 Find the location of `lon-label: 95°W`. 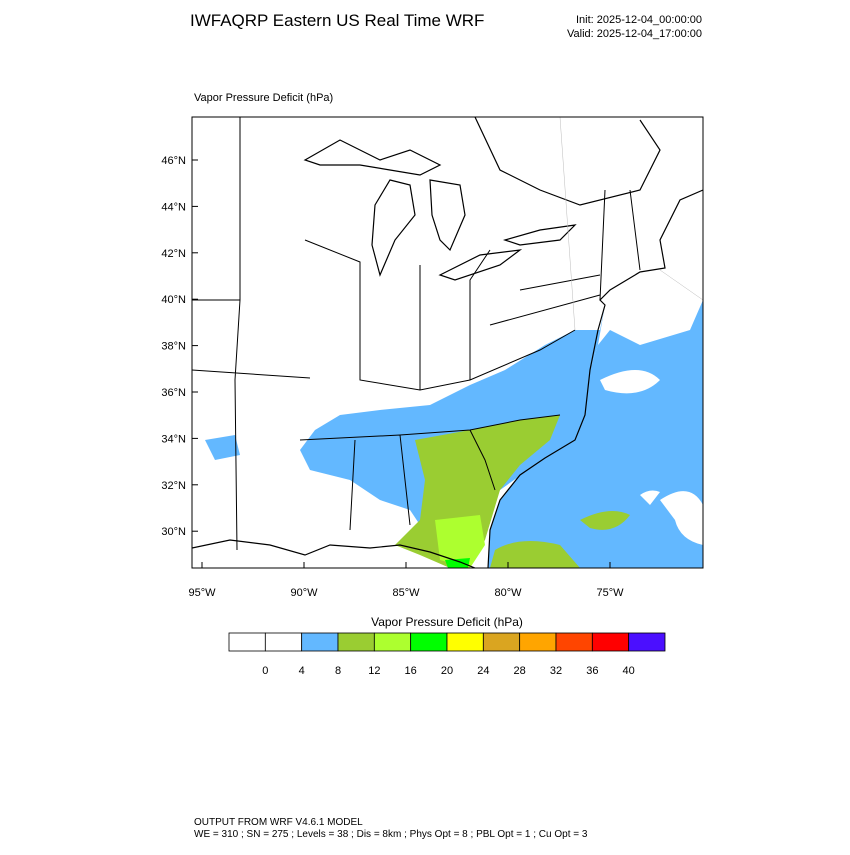

lon-label: 95°W is located at coordinates (202, 593).